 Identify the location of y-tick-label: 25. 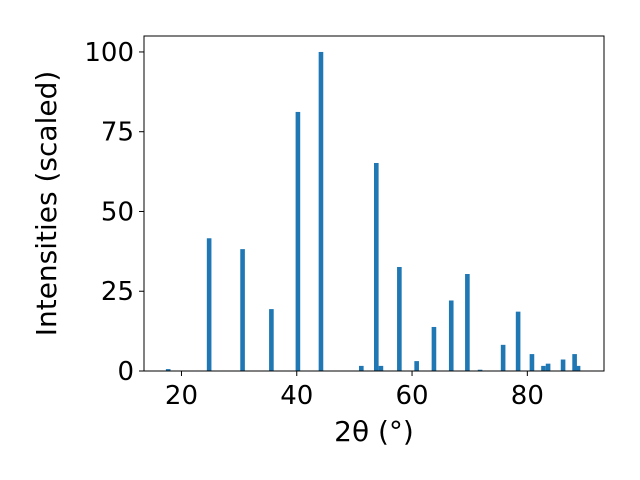
(117, 292).